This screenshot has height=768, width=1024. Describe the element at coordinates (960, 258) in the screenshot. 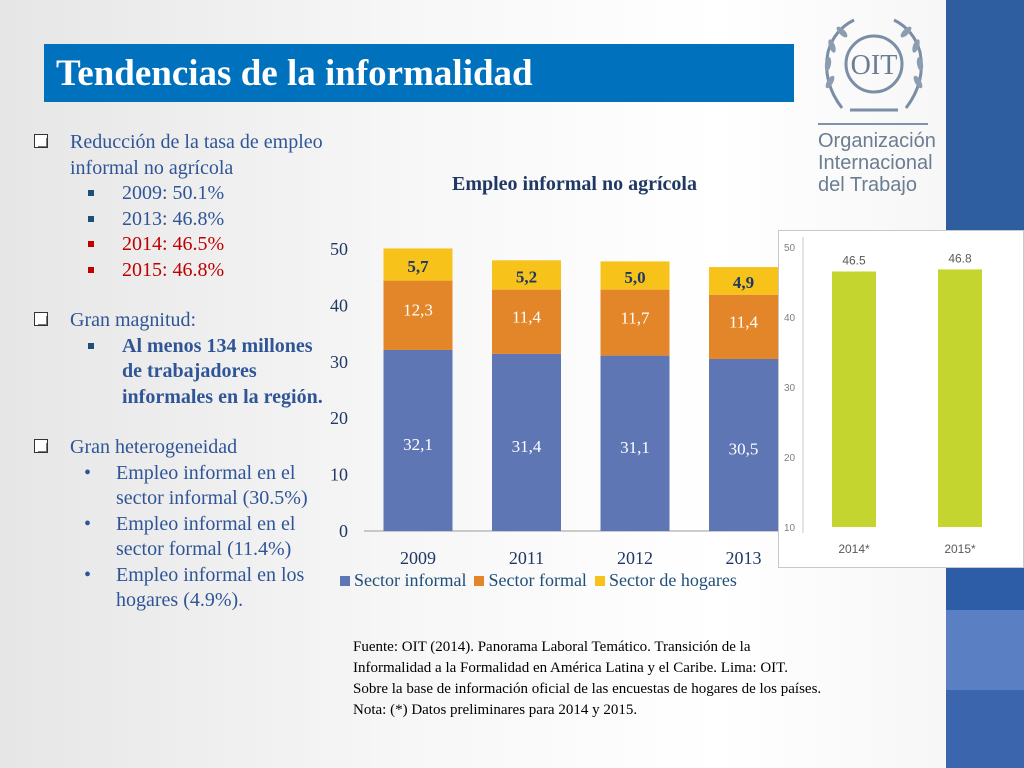

I see `data-label: 46.8` at that location.